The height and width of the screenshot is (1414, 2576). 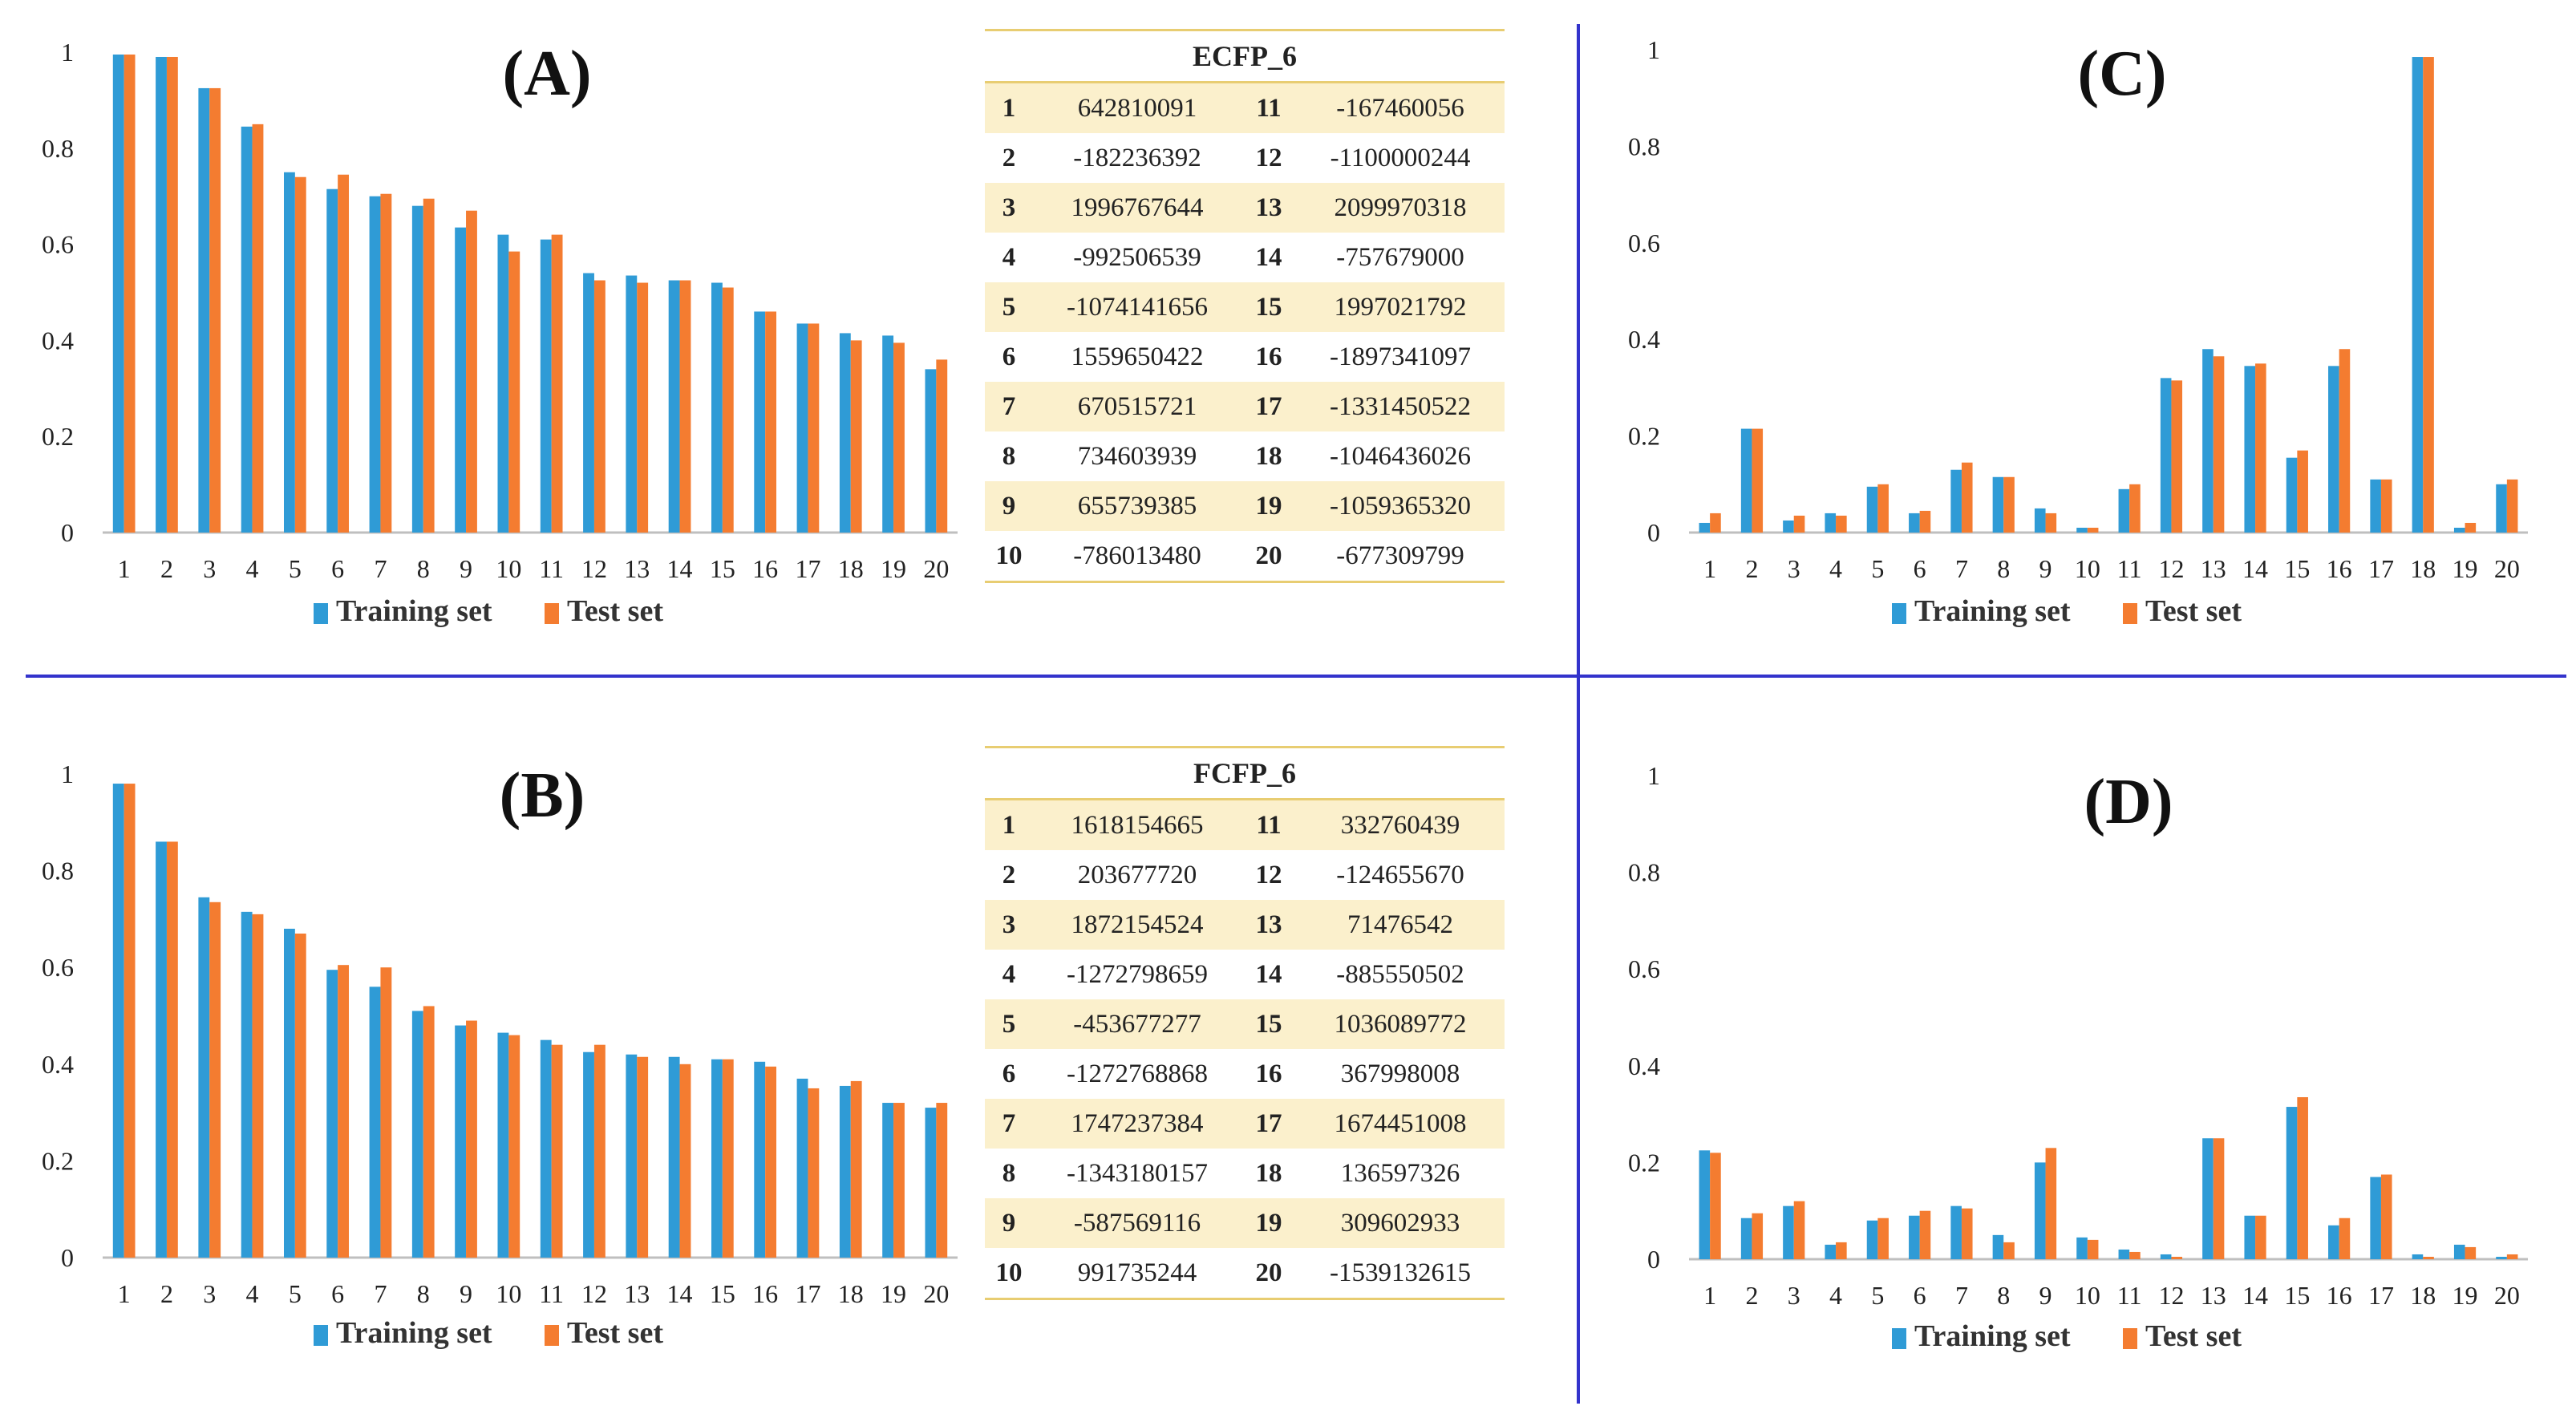 I want to click on table-value-cell: -1272798659, so click(x=1137, y=974).